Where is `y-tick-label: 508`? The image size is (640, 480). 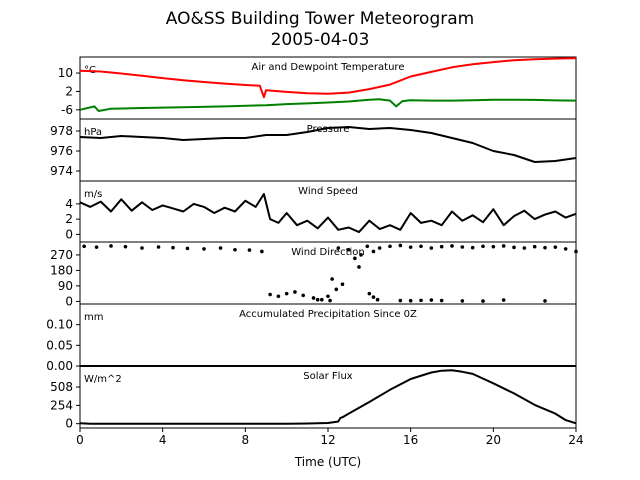 y-tick-label: 508 is located at coordinates (61, 387).